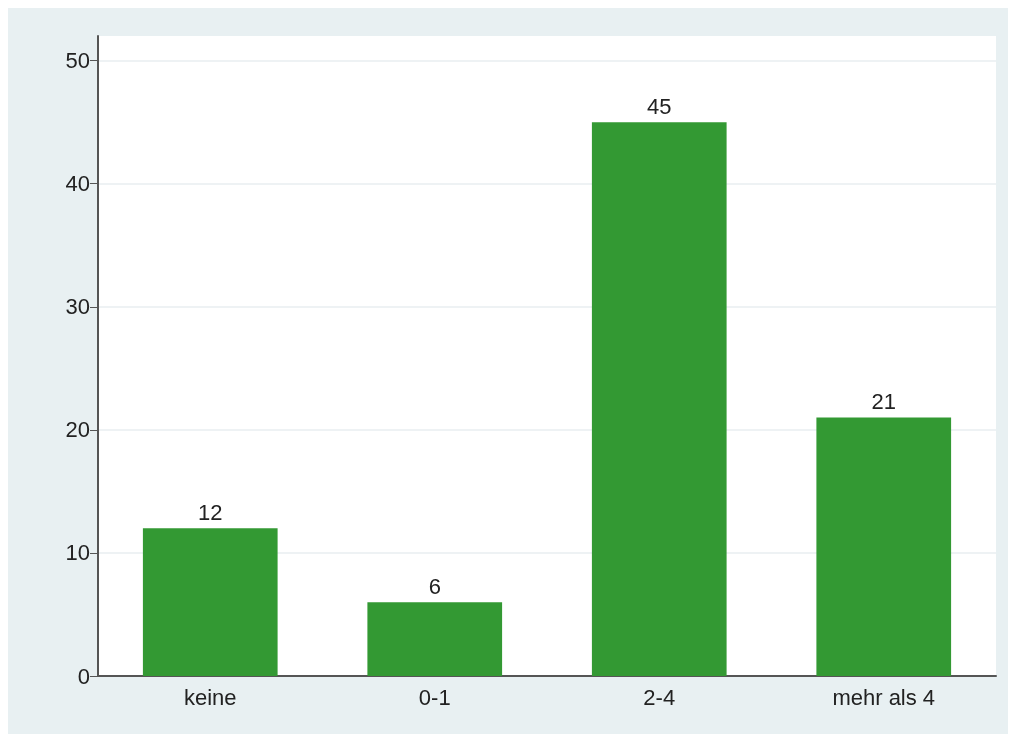  I want to click on data-label: 12, so click(210, 512).